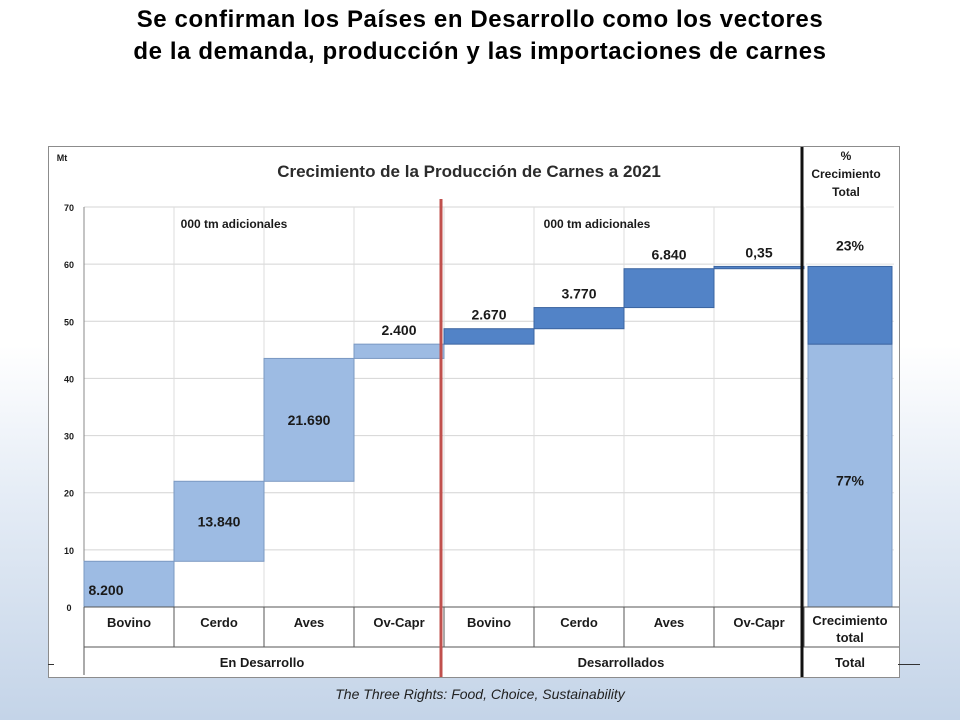  Describe the element at coordinates (69, 265) in the screenshot. I see `y-tick-label: 60` at that location.